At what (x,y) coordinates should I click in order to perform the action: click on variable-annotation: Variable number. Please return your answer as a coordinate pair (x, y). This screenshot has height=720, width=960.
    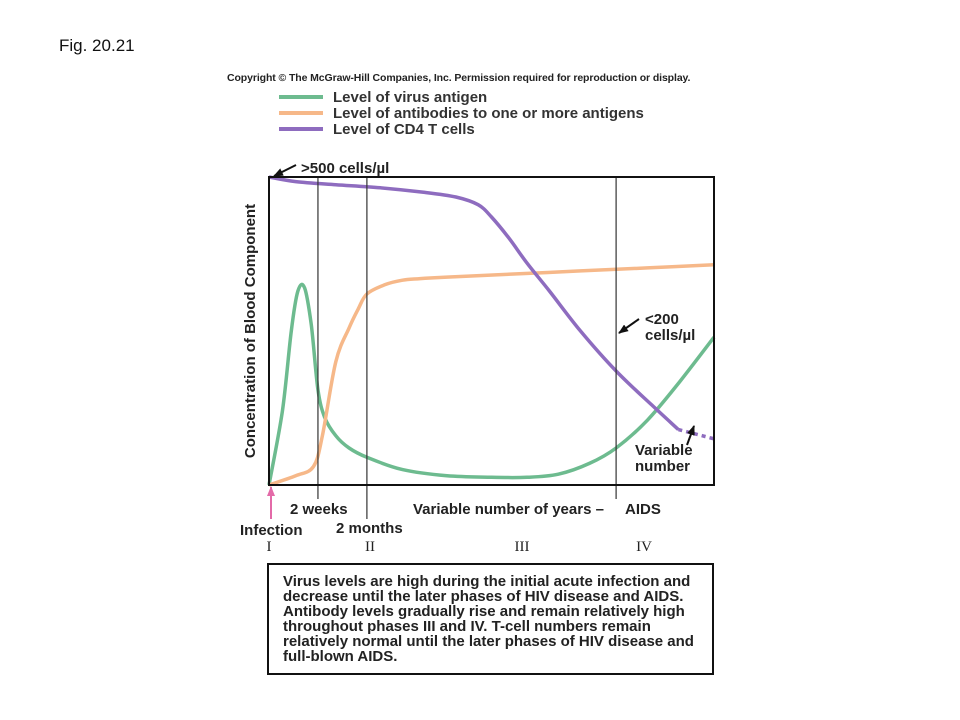
    Looking at the image, I should click on (664, 458).